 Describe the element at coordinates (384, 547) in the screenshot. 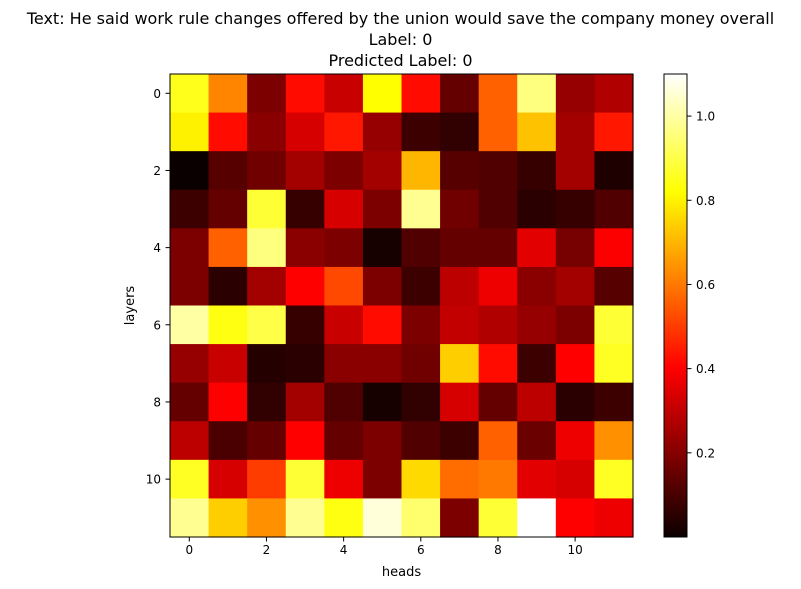

I see `x-axis-ticks: 0 2 4 6 8 10` at that location.